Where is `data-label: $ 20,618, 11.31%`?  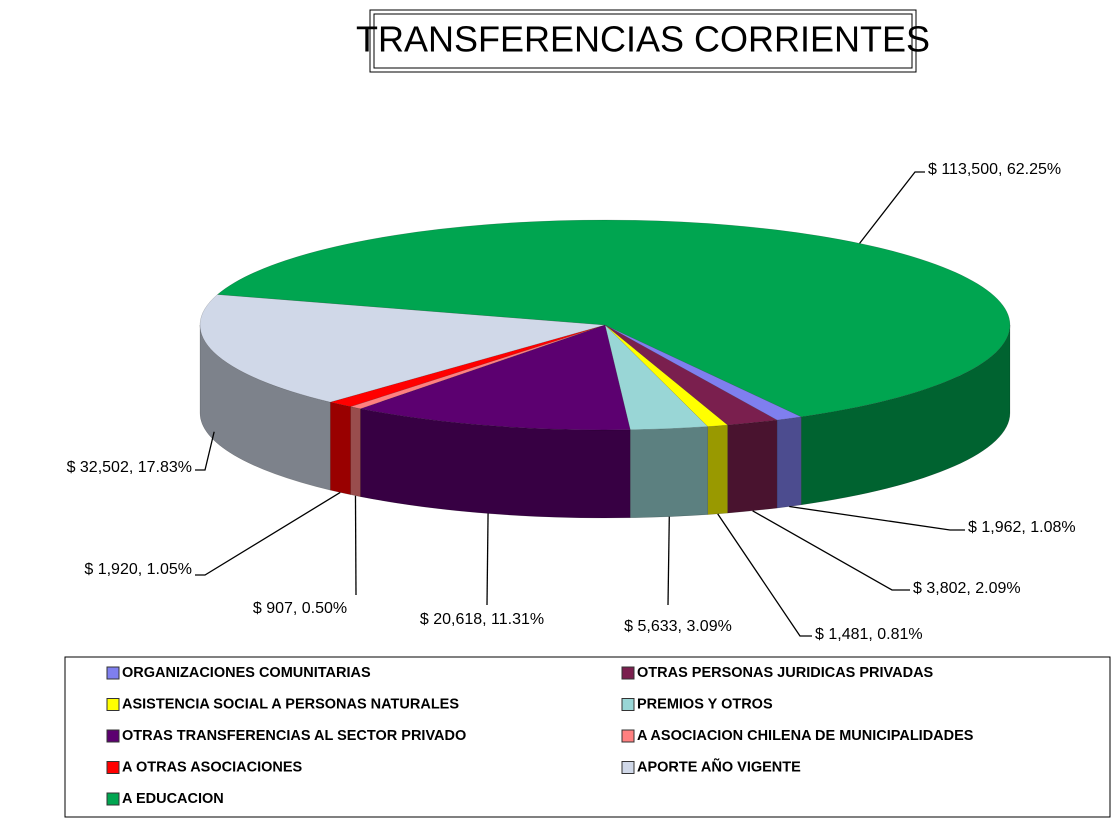
data-label: $ 20,618, 11.31% is located at coordinates (482, 619).